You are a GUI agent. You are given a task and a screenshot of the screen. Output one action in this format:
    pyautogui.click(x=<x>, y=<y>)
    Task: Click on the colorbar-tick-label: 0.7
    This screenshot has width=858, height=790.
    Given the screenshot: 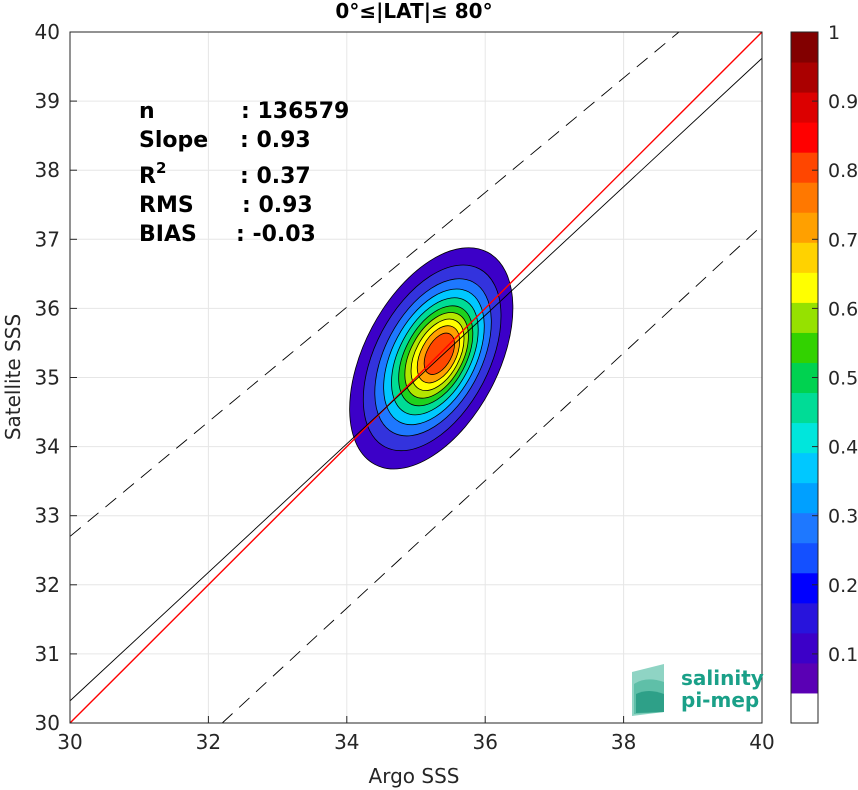 What is the action you would take?
    pyautogui.click(x=843, y=240)
    